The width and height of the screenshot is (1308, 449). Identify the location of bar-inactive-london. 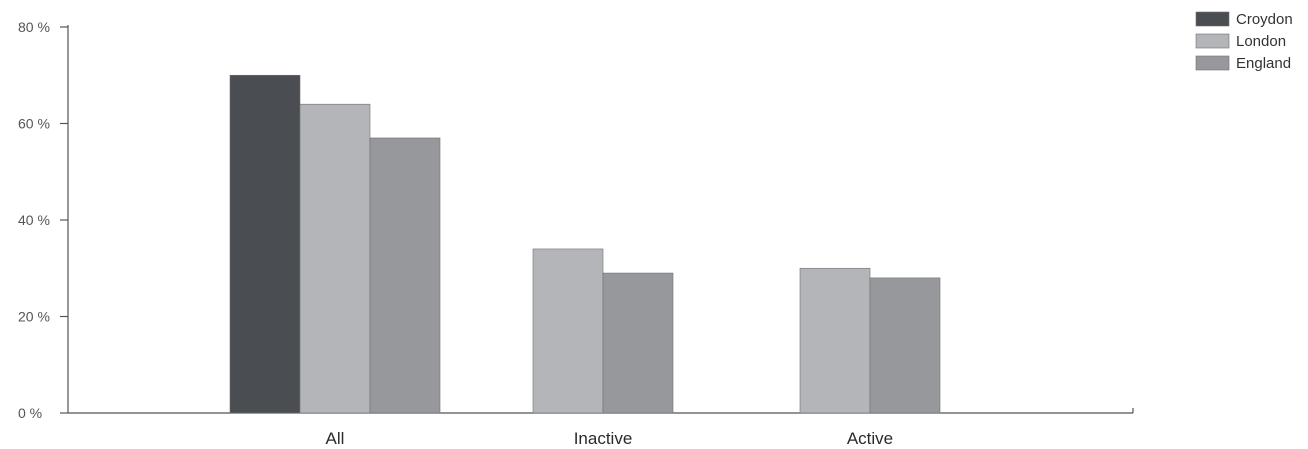
(568, 331).